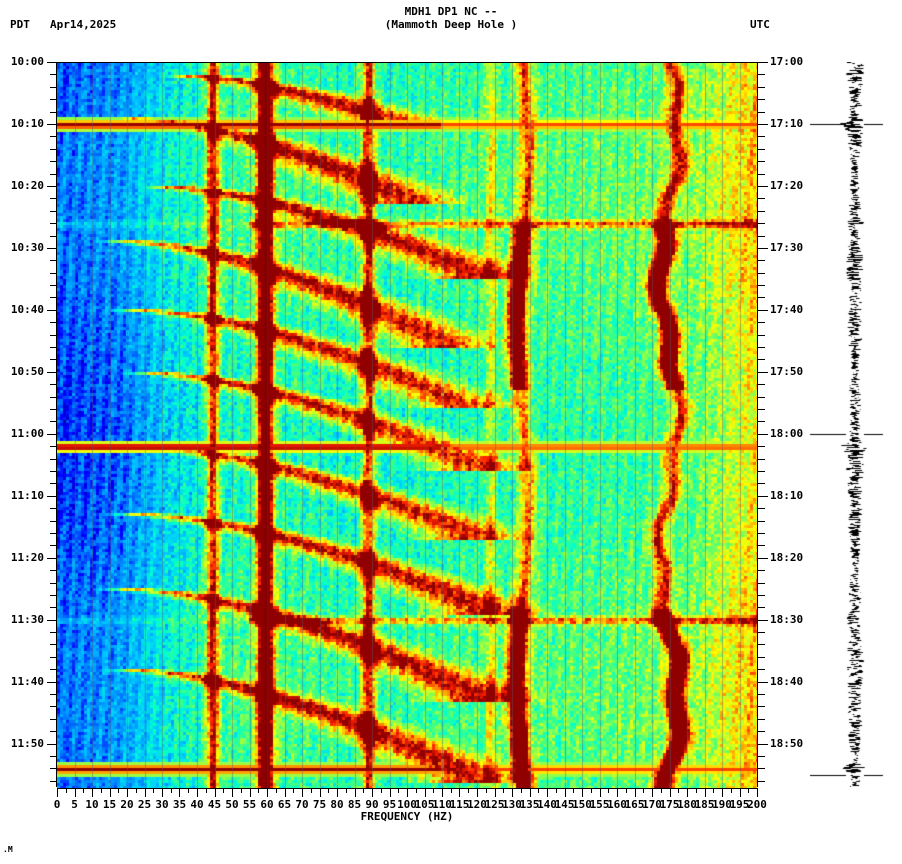 Image resolution: width=902 pixels, height=864 pixels. What do you see at coordinates (407, 816) in the screenshot?
I see `frequency-axis-title: FREQUENCY (HZ)` at bounding box center [407, 816].